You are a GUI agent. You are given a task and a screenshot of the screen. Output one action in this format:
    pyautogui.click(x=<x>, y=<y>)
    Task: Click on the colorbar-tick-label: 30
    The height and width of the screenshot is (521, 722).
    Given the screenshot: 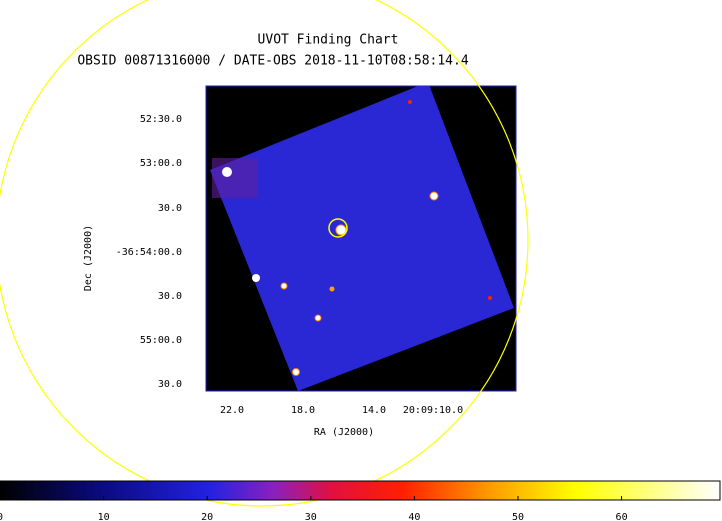 What is the action you would take?
    pyautogui.click(x=311, y=516)
    